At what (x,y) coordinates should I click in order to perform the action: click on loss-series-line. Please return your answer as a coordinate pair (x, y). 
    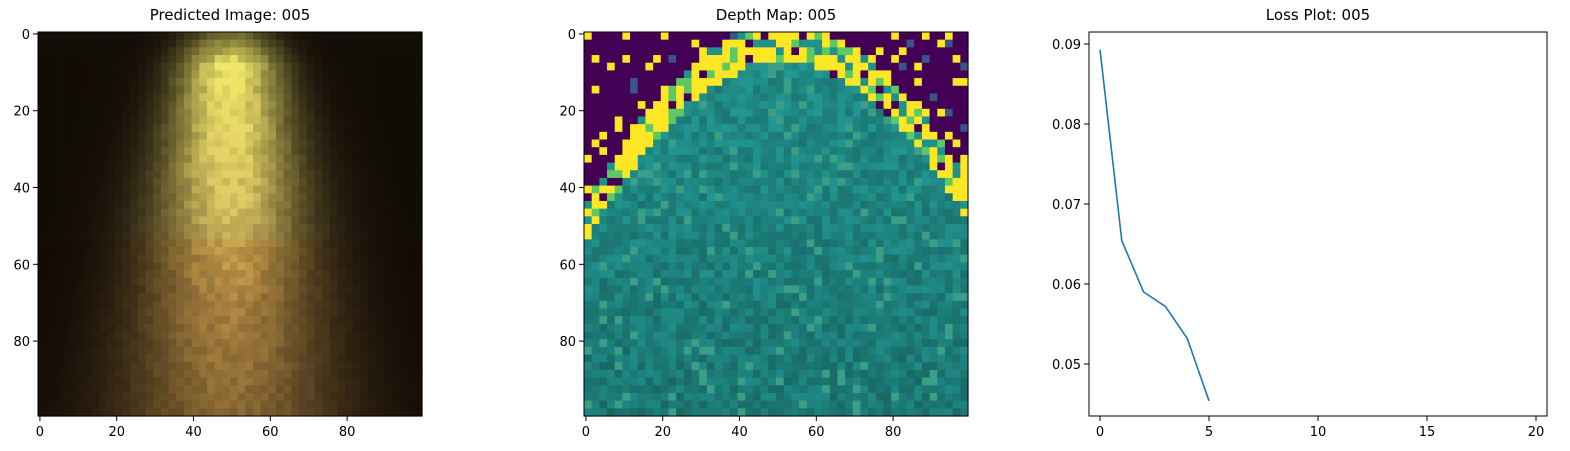
    Looking at the image, I should click on (1154, 225).